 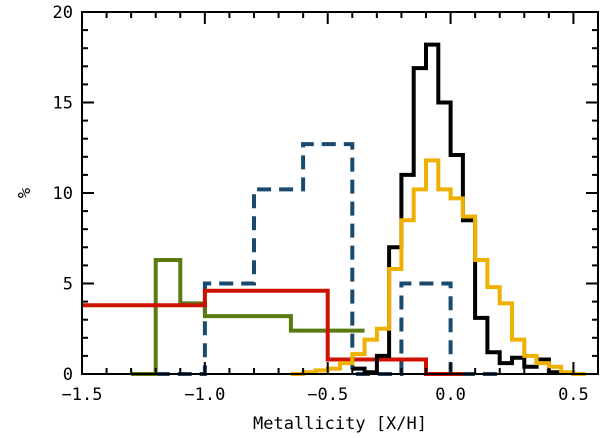 What do you see at coordinates (63, 13) in the screenshot?
I see `y-tick-label: 20` at bounding box center [63, 13].